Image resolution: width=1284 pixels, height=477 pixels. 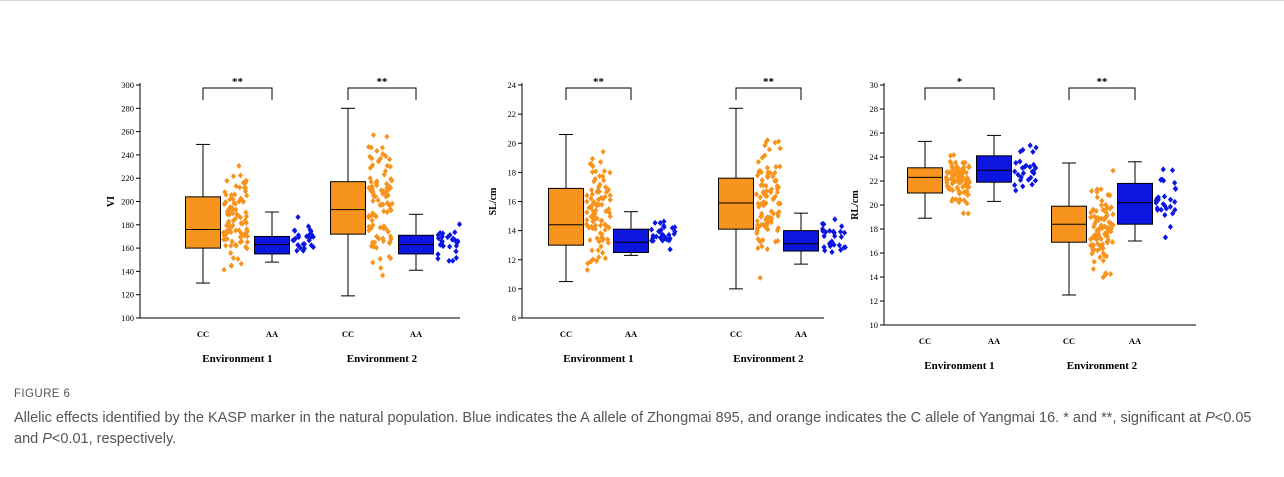 What do you see at coordinates (514, 318) in the screenshot?
I see `y-tick-label: 8` at bounding box center [514, 318].